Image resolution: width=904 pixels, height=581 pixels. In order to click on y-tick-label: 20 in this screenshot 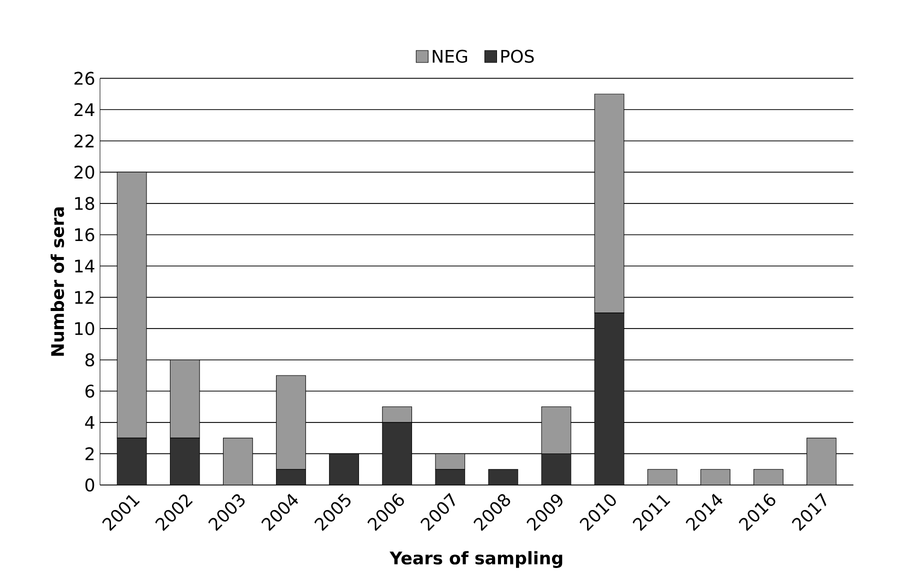, I will do `click(84, 172)`.